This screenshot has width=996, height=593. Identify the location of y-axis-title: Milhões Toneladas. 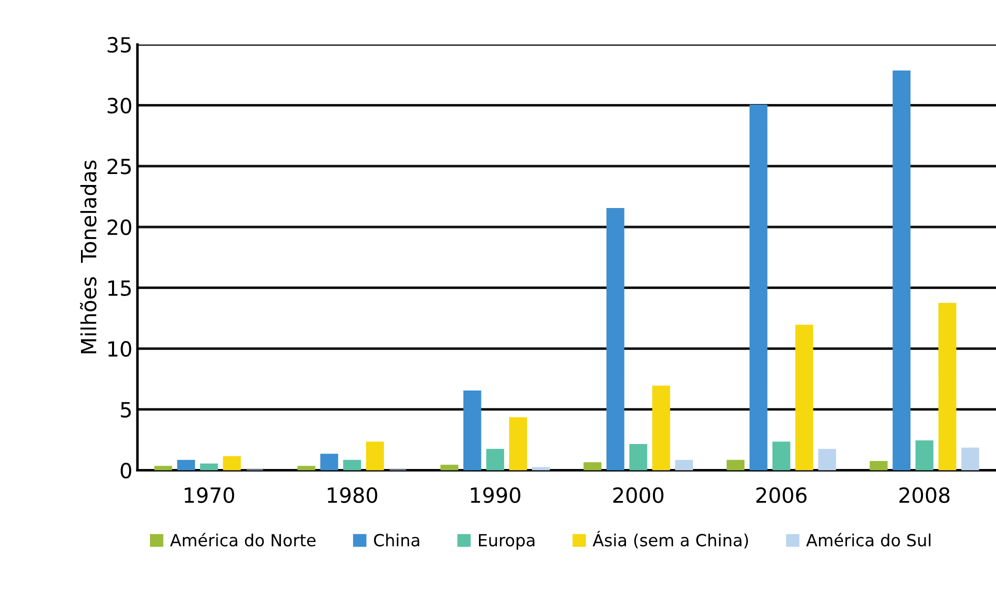
(88, 257).